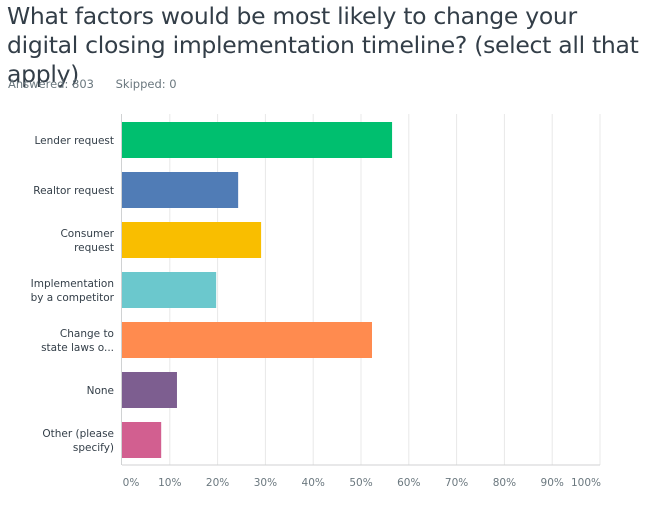 The width and height of the screenshot is (647, 516). I want to click on tick-label: 30%, so click(265, 483).